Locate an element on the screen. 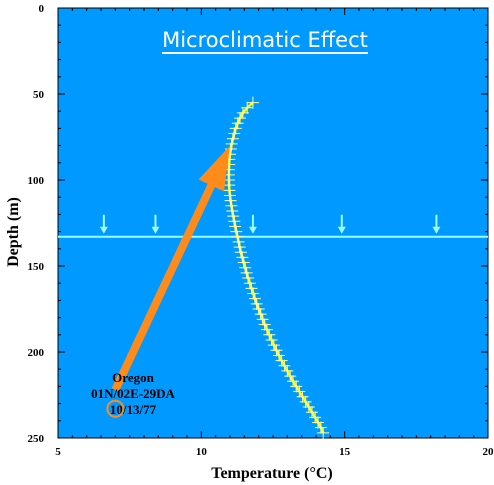  chart-title-group: Microclimatic Effect is located at coordinates (265, 41).